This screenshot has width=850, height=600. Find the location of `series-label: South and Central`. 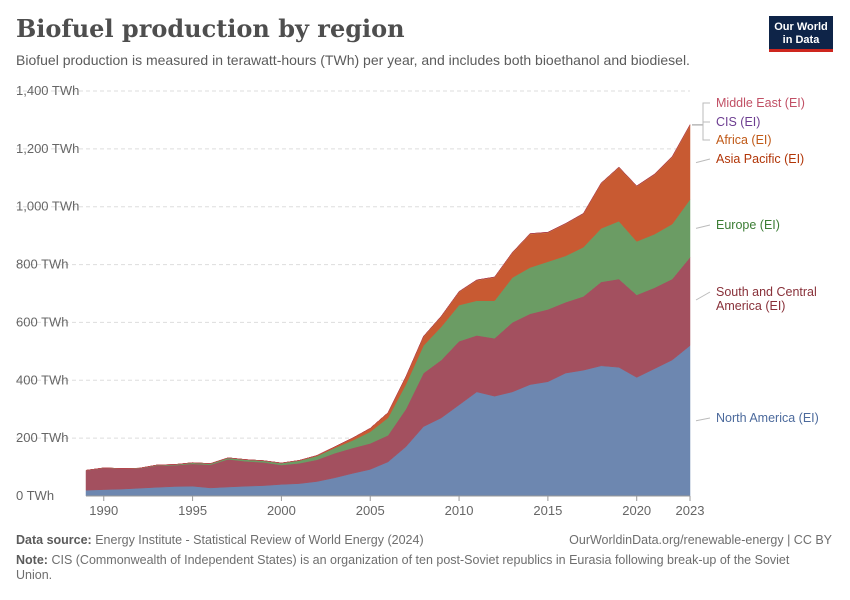

series-label: South and Central is located at coordinates (766, 292).